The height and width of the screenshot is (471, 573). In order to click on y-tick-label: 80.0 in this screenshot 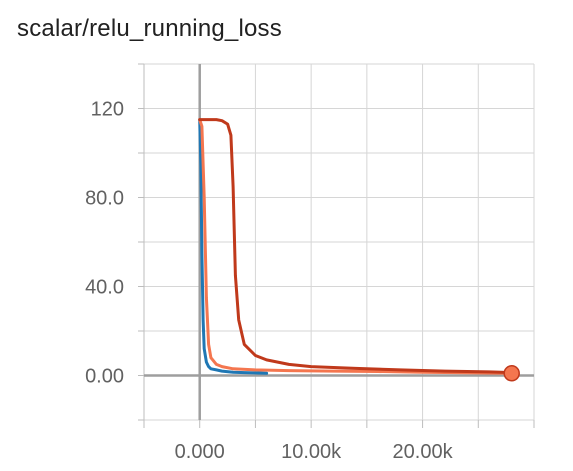, I will do `click(104, 199)`.